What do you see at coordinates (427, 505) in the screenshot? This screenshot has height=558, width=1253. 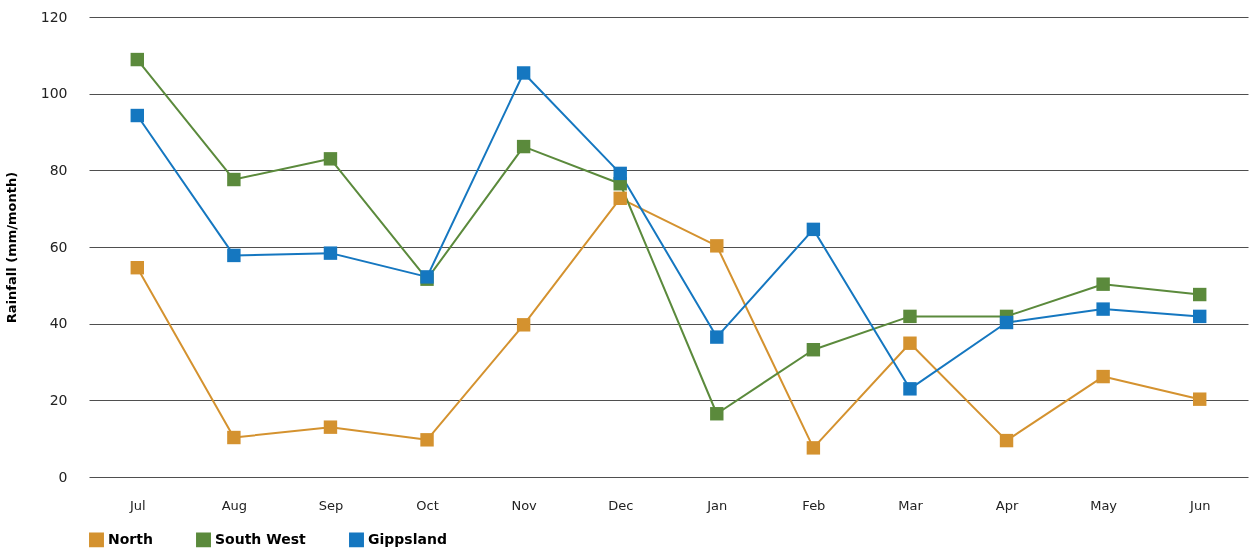 I see `x-tick-label: Oct` at bounding box center [427, 505].